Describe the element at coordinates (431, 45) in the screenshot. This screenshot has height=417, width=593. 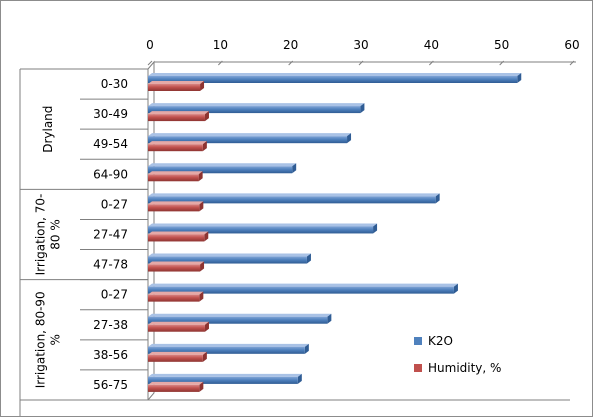
I see `x-tick-label: 40` at that location.